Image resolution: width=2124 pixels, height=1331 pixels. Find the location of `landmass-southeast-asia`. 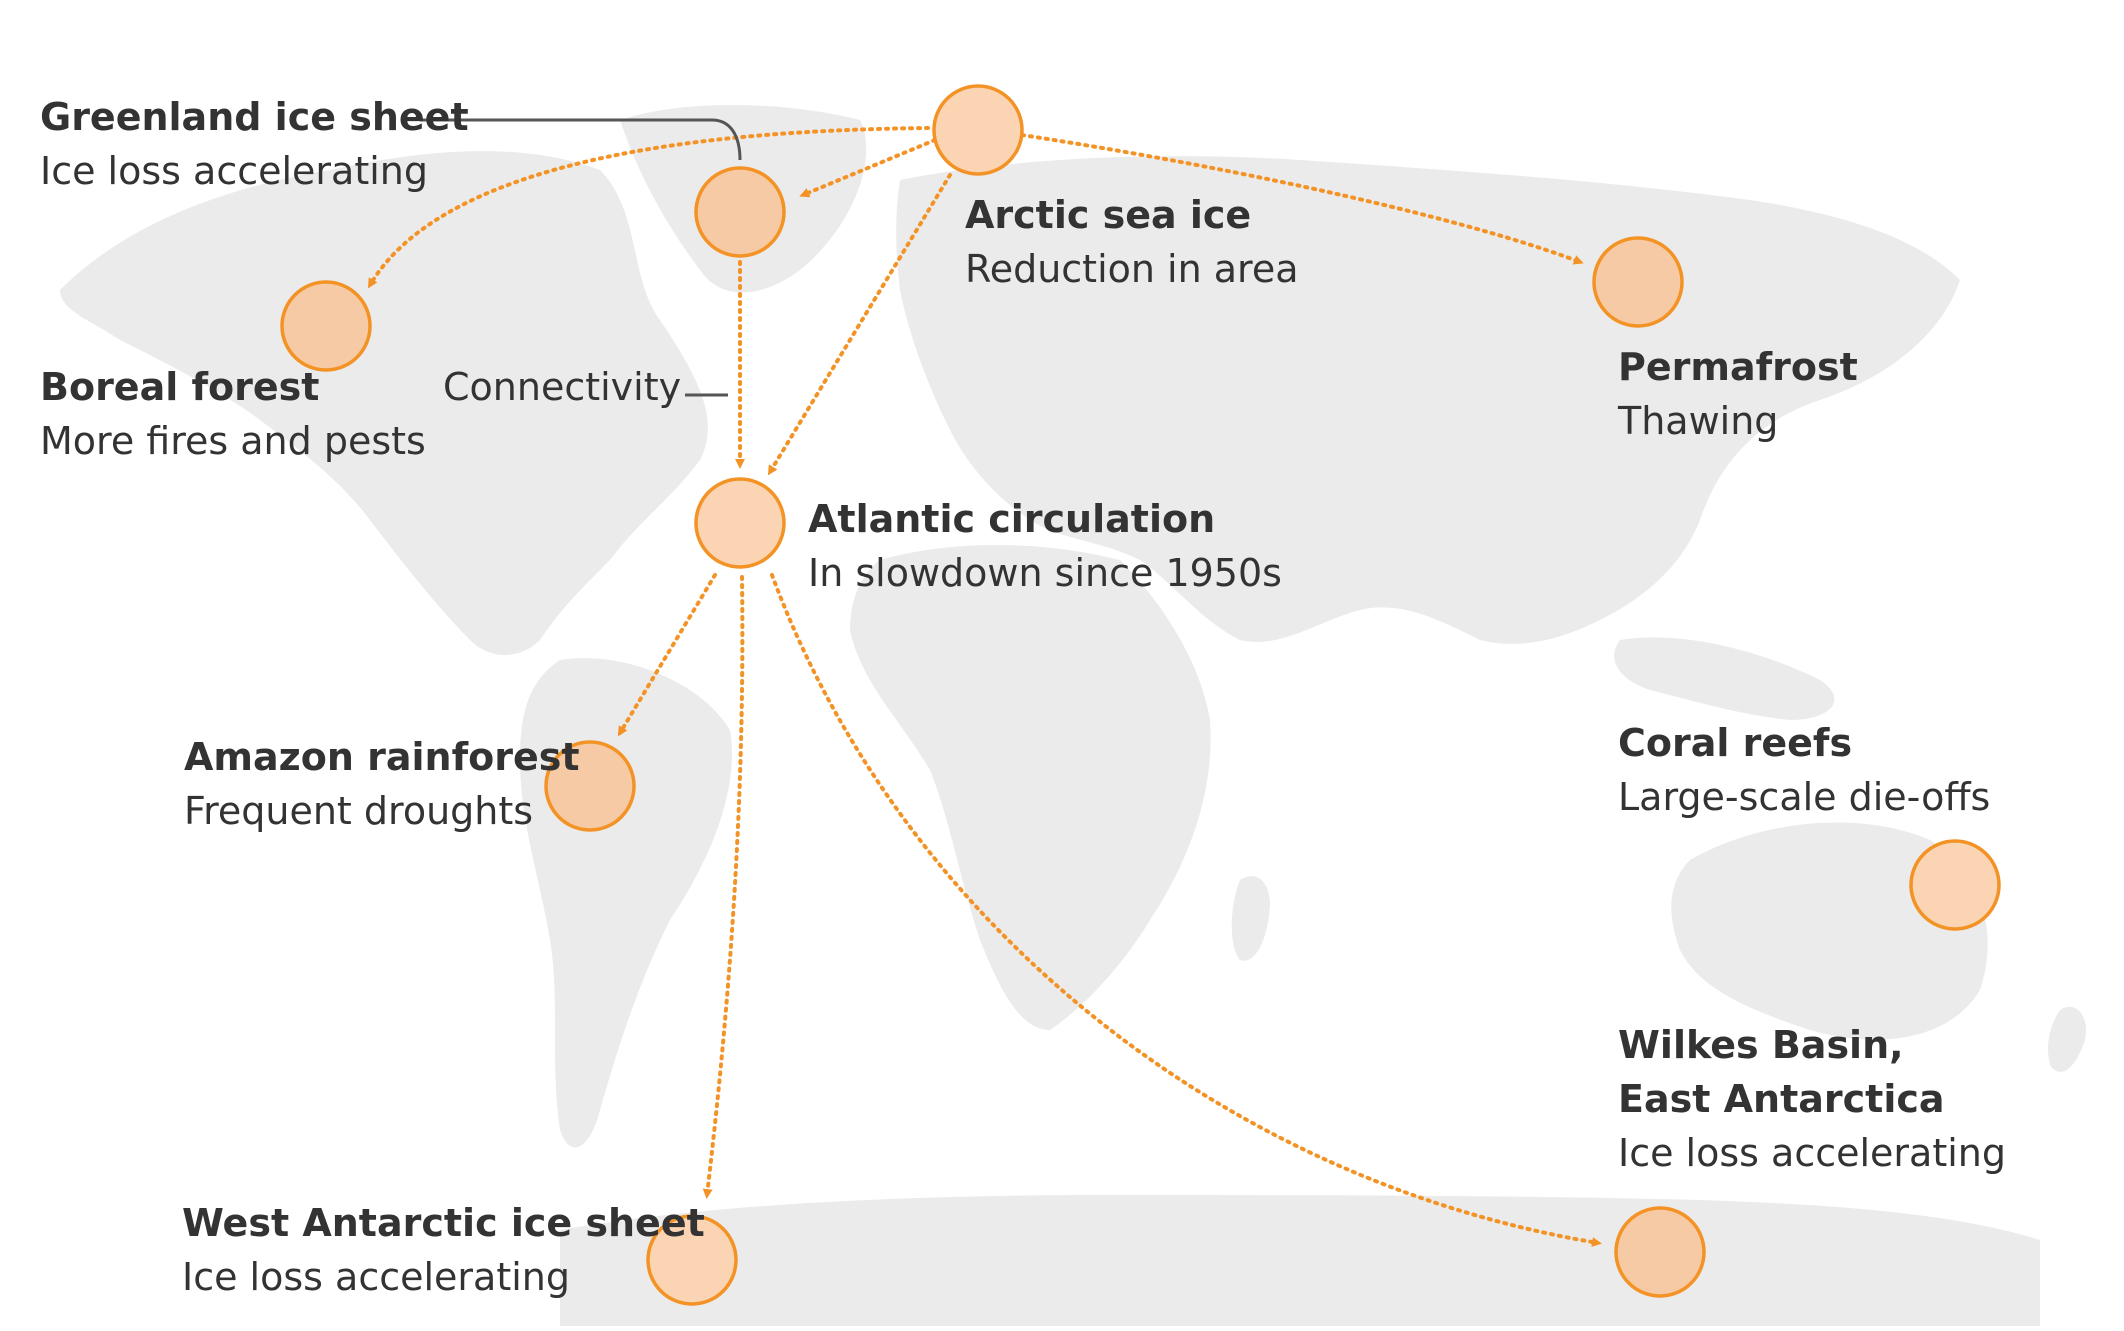

landmass-southeast-asia is located at coordinates (1724, 678).